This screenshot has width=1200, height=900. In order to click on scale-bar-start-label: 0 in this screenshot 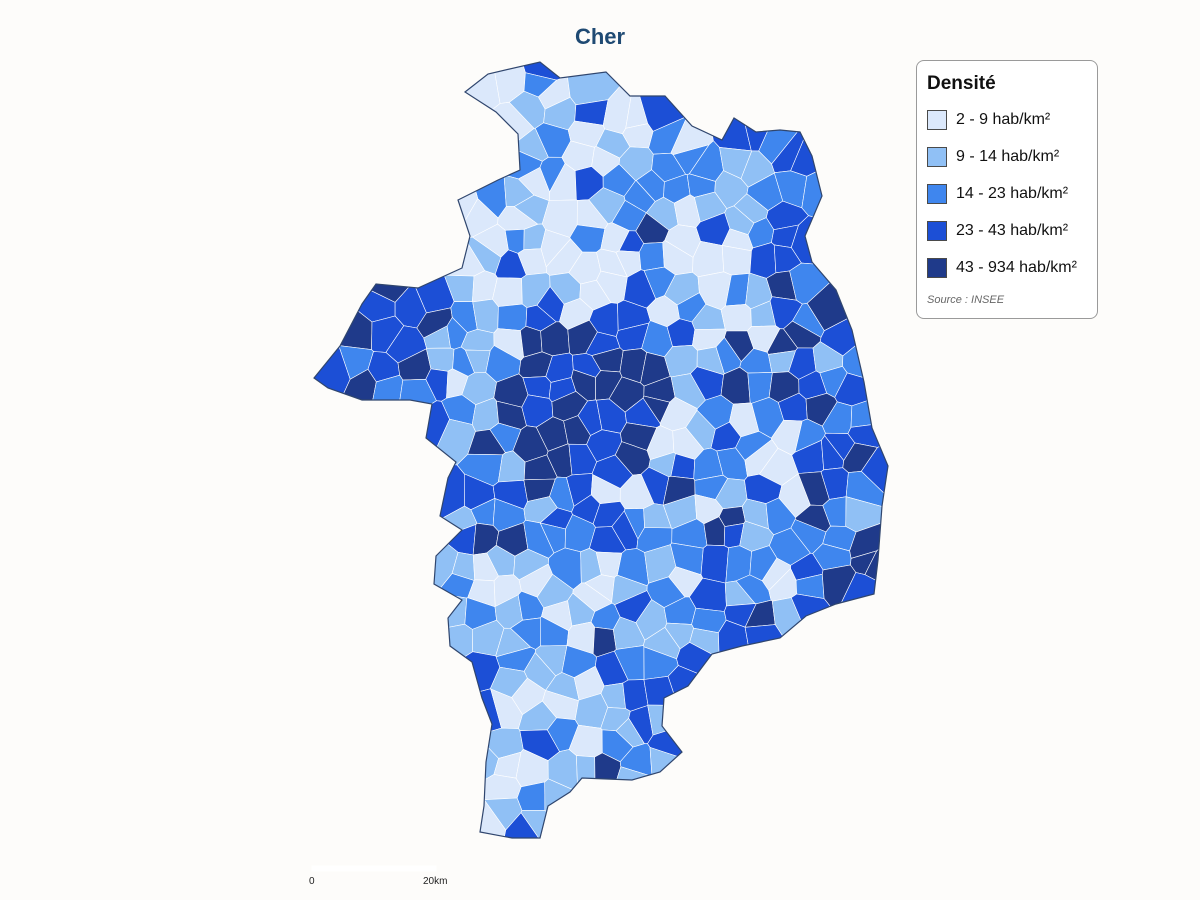, I will do `click(312, 881)`.